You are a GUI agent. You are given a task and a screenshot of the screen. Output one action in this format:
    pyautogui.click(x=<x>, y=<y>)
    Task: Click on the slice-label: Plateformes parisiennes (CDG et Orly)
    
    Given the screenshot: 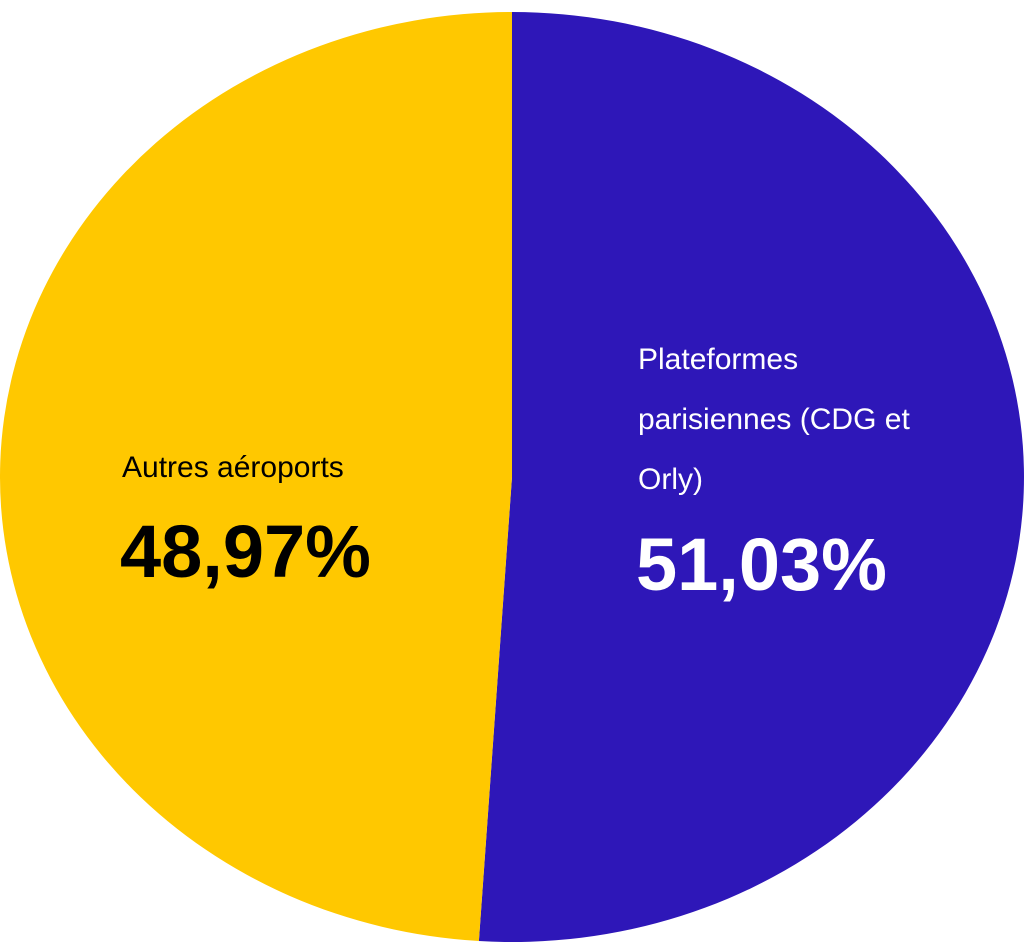 What is the action you would take?
    pyautogui.click(x=774, y=419)
    